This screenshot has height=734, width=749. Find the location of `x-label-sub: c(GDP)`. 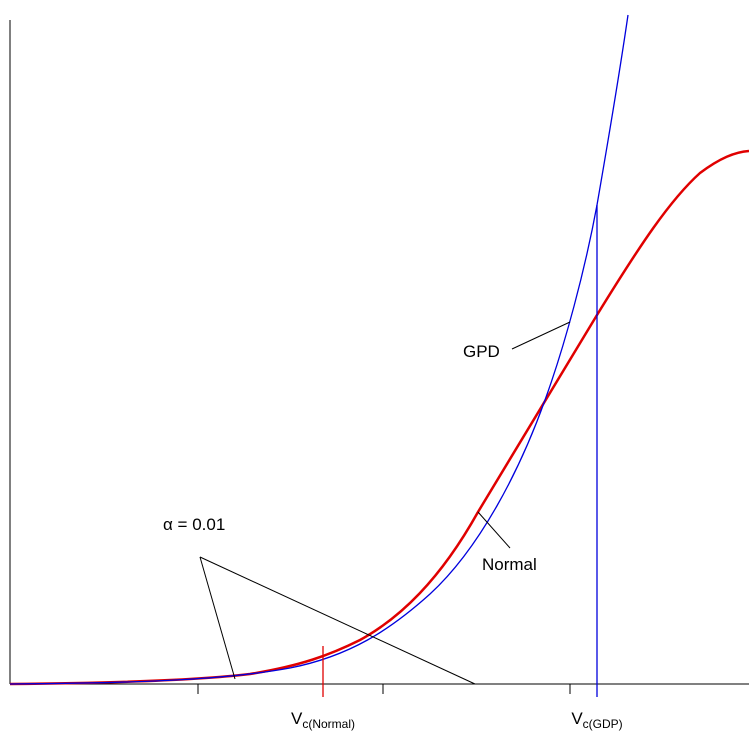

x-label-sub: c(GDP) is located at coordinates (603, 724).